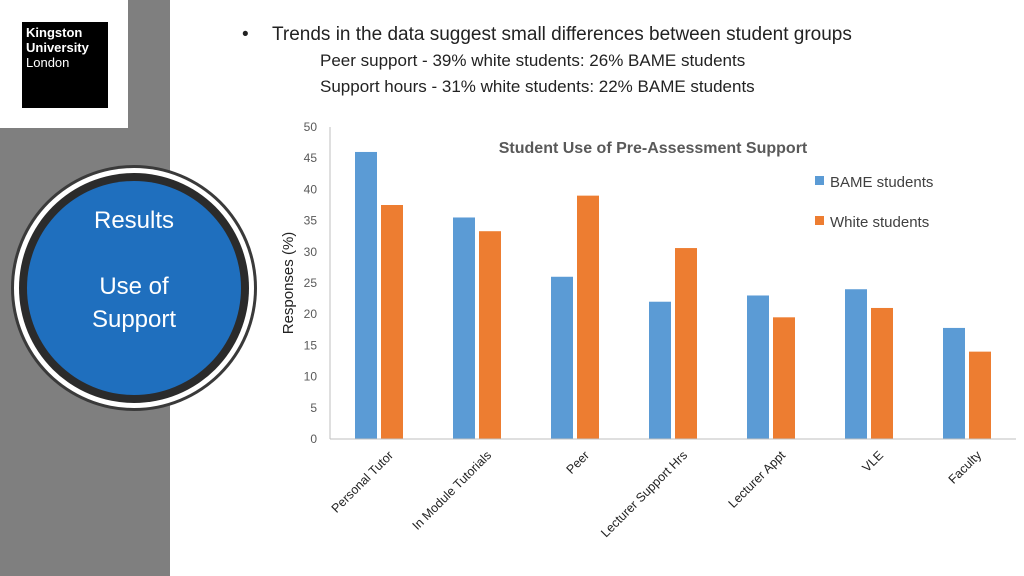 The height and width of the screenshot is (576, 1024). Describe the element at coordinates (873, 461) in the screenshot. I see `x-tick-label: VLE` at that location.